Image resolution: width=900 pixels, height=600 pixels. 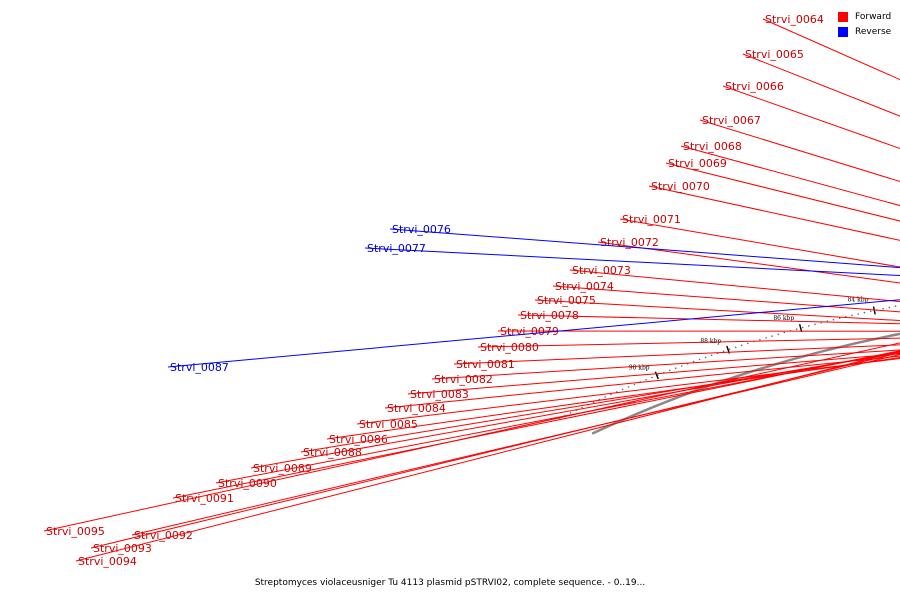 What do you see at coordinates (388, 424) in the screenshot?
I see `gene-label: Strvi_0085` at bounding box center [388, 424].